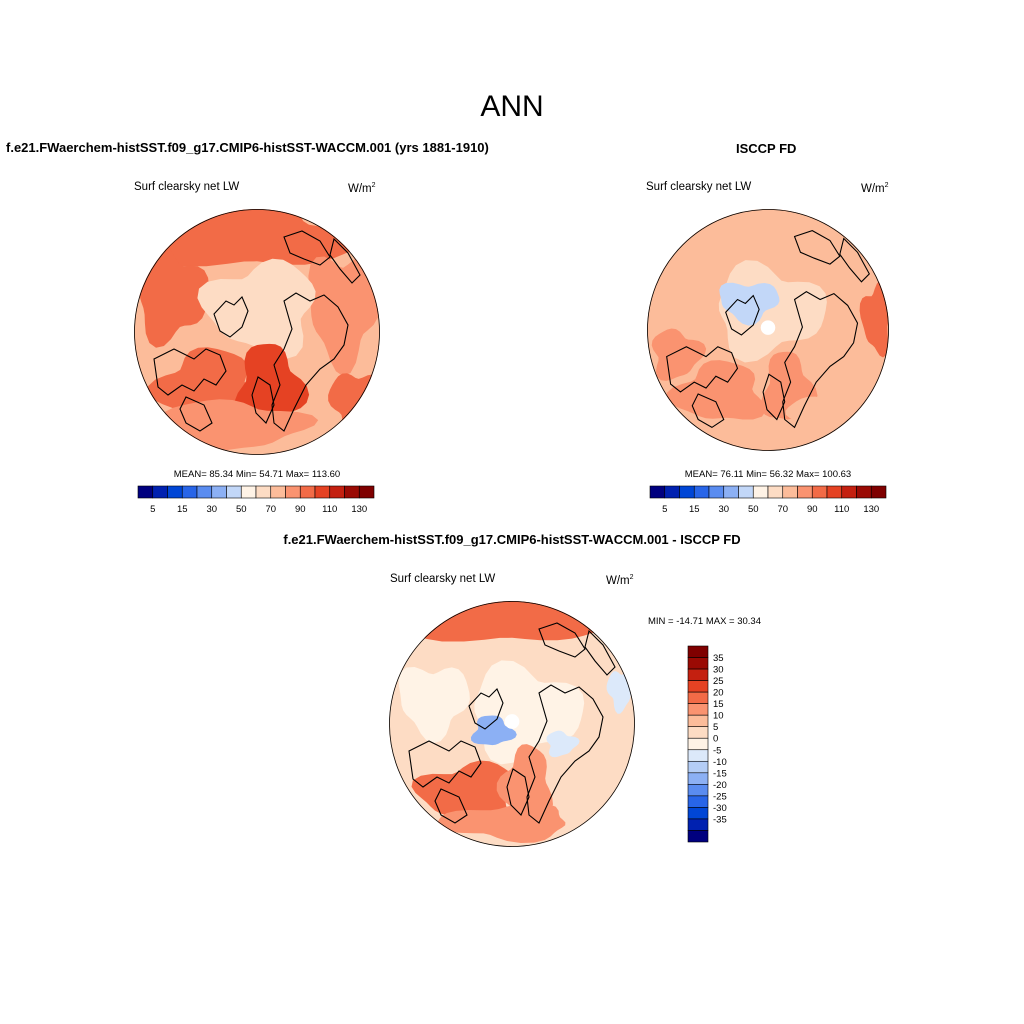 This screenshot has width=1024, height=1024. Describe the element at coordinates (718, 716) in the screenshot. I see `panel-3-colorbar-tick-label: 10` at that location.